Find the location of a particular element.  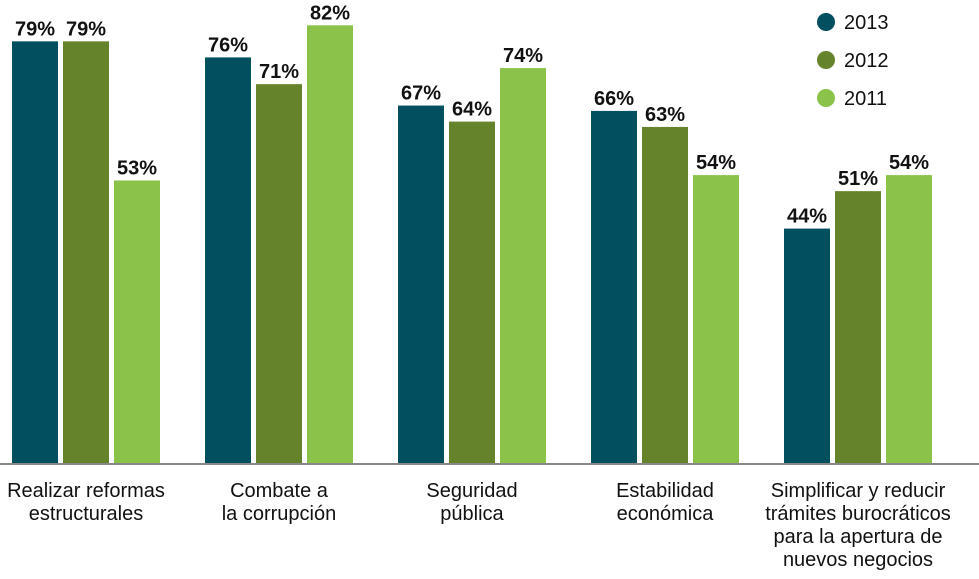

legend-swatch-2011 is located at coordinates (826, 98).